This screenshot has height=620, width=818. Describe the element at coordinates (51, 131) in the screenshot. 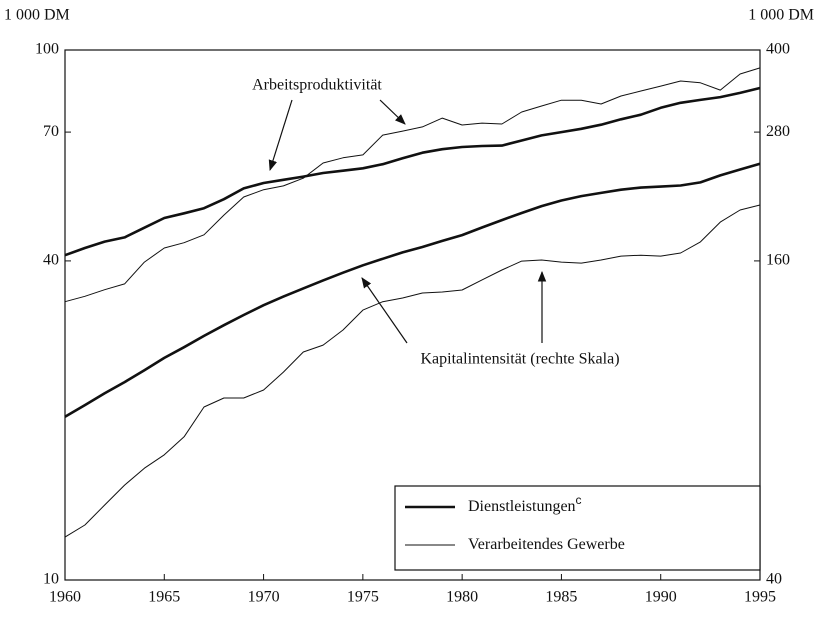

I see `y-tick-label: 70` at that location.